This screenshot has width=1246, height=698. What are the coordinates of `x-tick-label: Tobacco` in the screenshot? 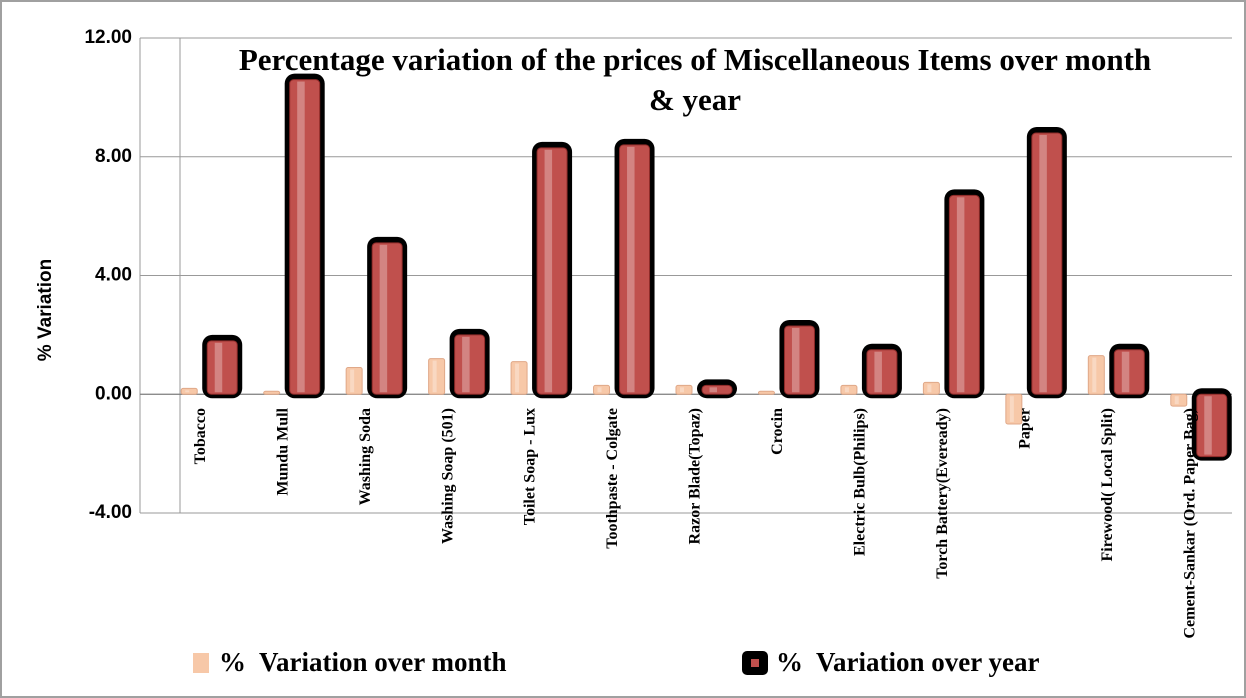 It's located at (200, 436).